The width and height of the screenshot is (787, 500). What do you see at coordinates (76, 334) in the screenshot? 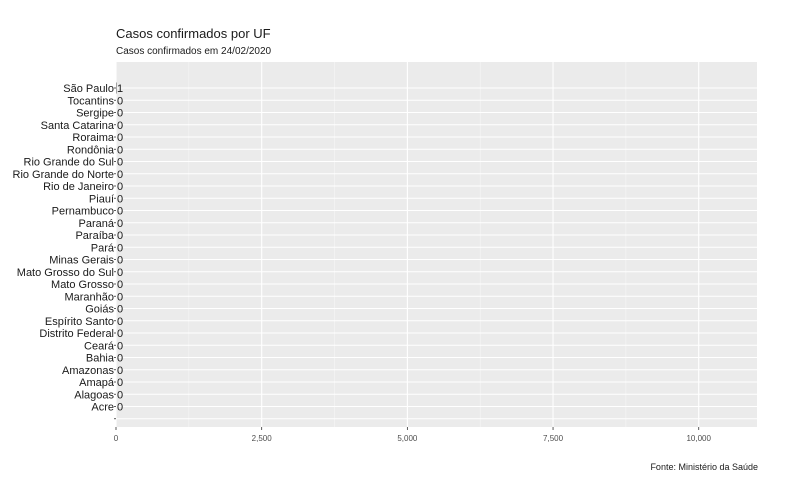
I see `category-label: Distrito Federal` at bounding box center [76, 334].